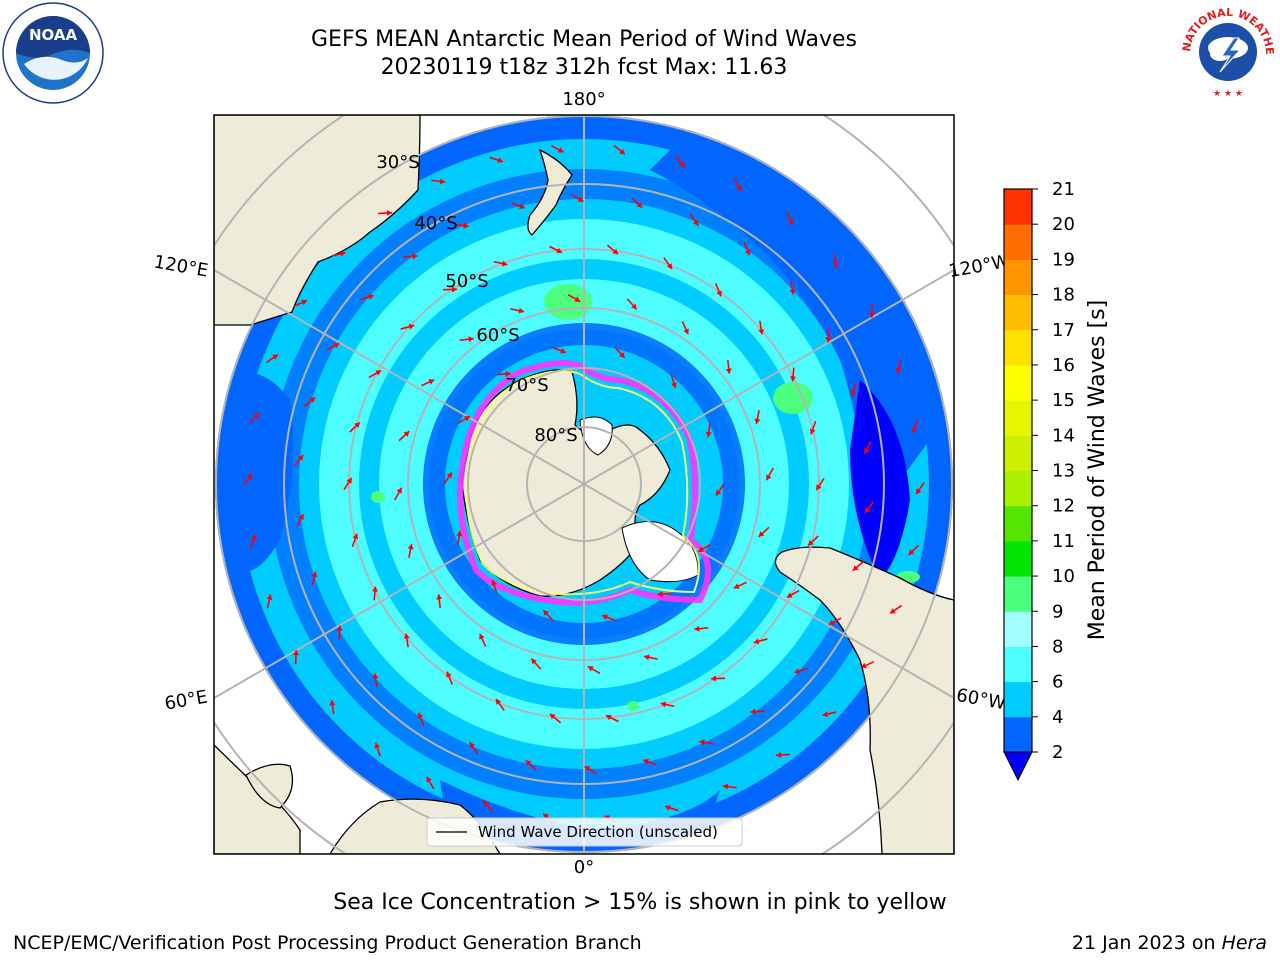 The image size is (1280, 960). What do you see at coordinates (584, 67) in the screenshot?
I see `map-subtitle: 20230119 t18z 312h fcst Max: 11.63` at bounding box center [584, 67].